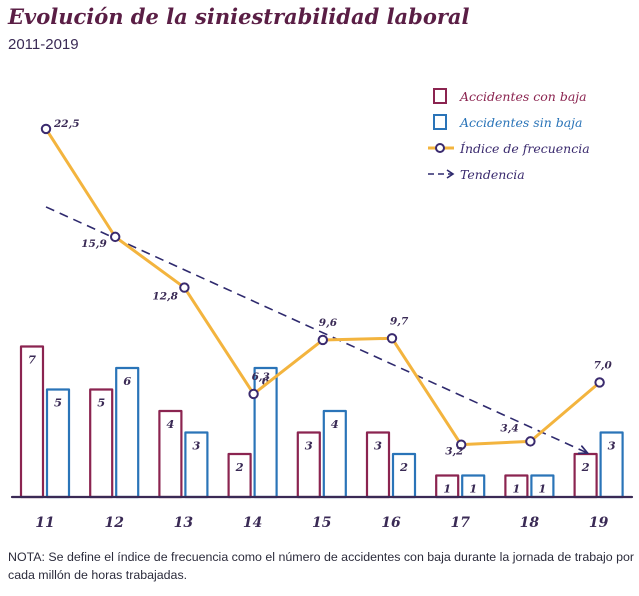 The height and width of the screenshot is (596, 639). I want to click on frequency-label-13: 12,8, so click(165, 297).